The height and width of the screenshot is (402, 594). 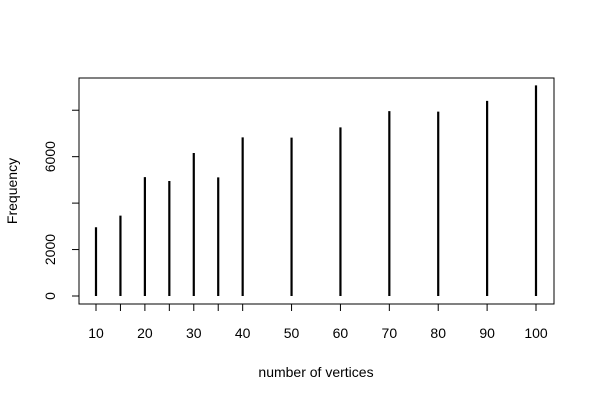 I want to click on x-axis-label: number of vertices, so click(x=315, y=372).